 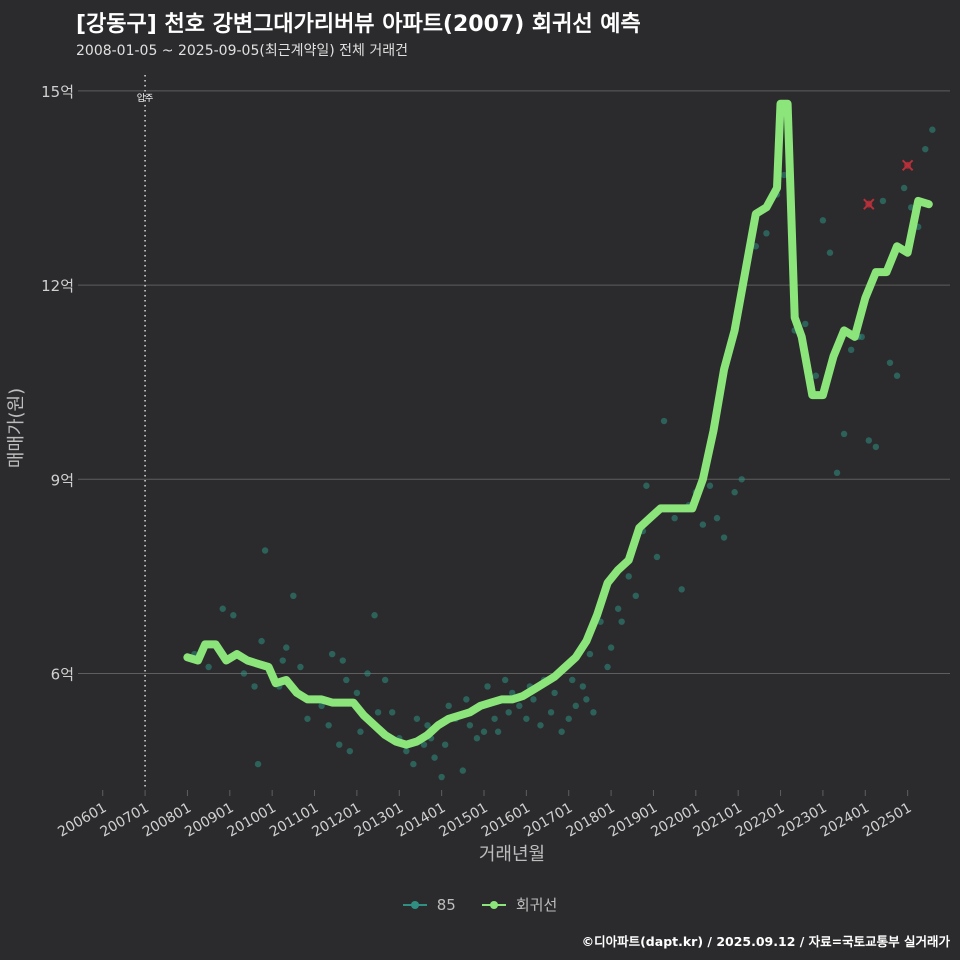 What do you see at coordinates (358, 24) in the screenshot?
I see `chart-title: [강동구] 천호 강변그대가리버뷰 아파트(2007) 회귀선 예측` at bounding box center [358, 24].